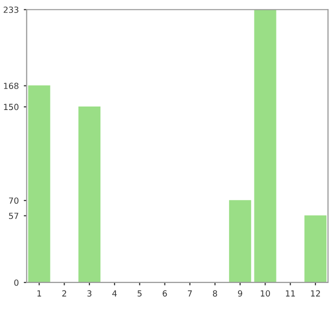 This screenshot has width=333, height=321. What do you see at coordinates (16, 282) in the screenshot?
I see `y-tick-label: 0` at bounding box center [16, 282].